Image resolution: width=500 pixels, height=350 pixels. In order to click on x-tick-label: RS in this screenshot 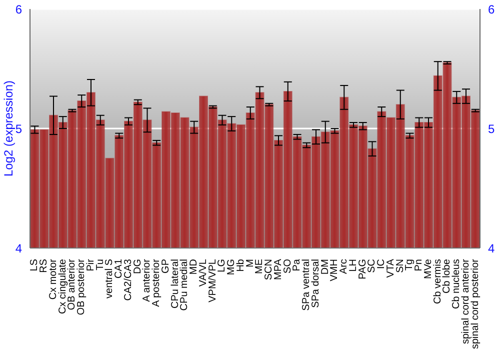, I will do `click(44, 265)`.